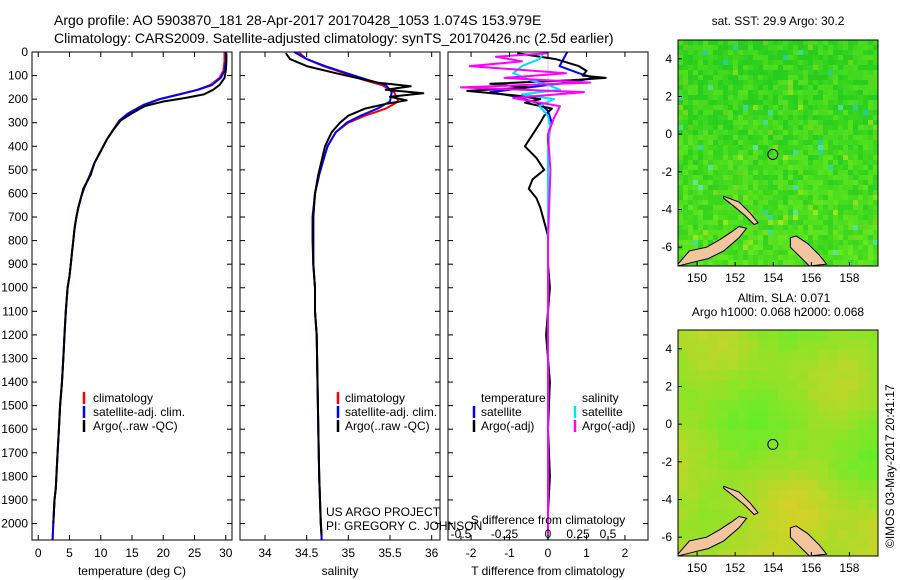 The height and width of the screenshot is (580, 900). What do you see at coordinates (375, 398) in the screenshot?
I see `legend-label-climatology: climatology` at bounding box center [375, 398].